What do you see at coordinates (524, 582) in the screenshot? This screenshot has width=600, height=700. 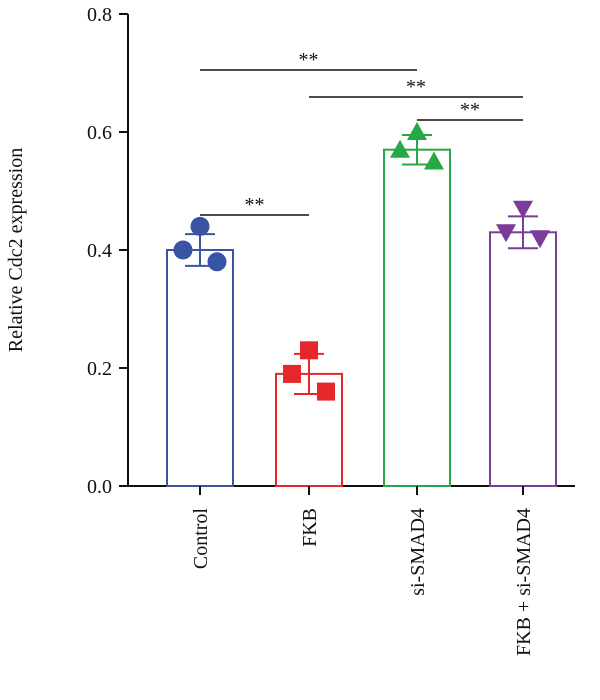 I see `x-tick-label: FKB + si-SMAD4` at bounding box center [524, 582].